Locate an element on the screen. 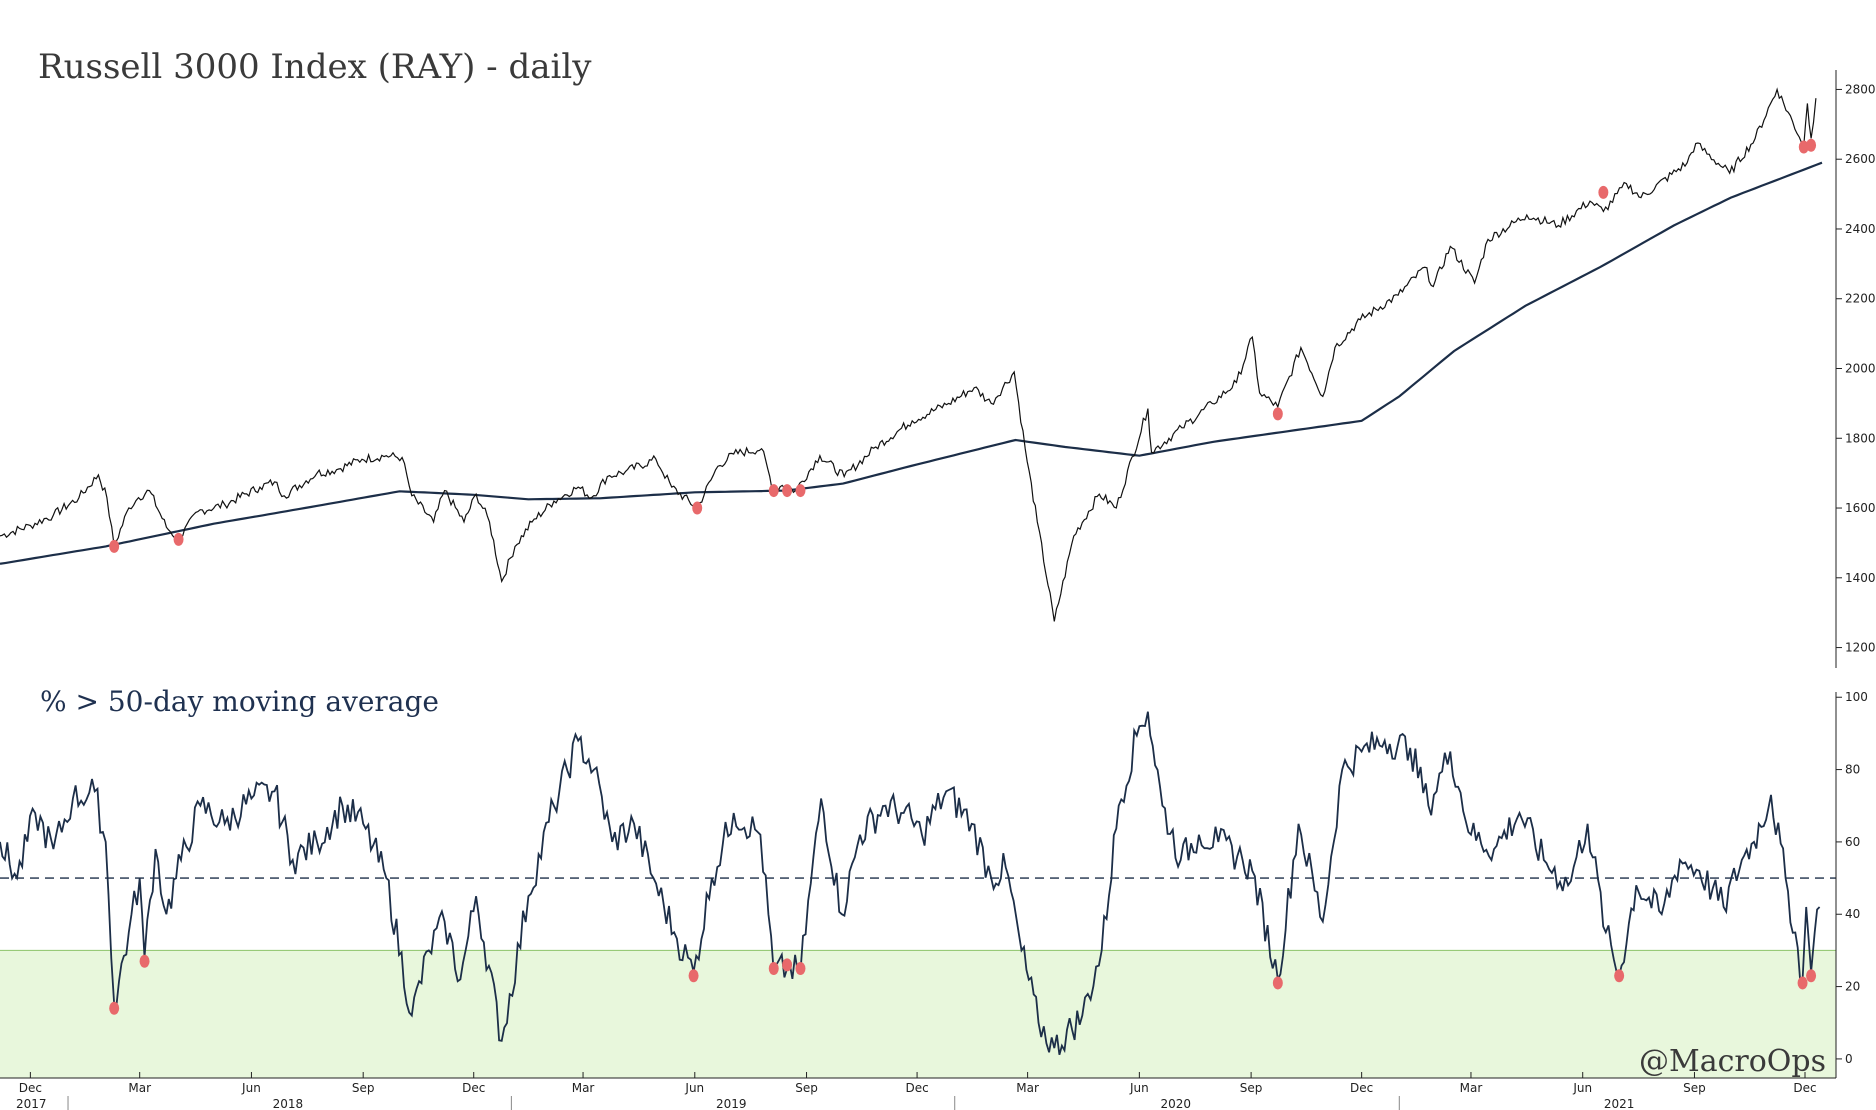 The image size is (1876, 1110). x-year-labels: 2017 2018 2019 2020 2021 is located at coordinates (825, 1103).